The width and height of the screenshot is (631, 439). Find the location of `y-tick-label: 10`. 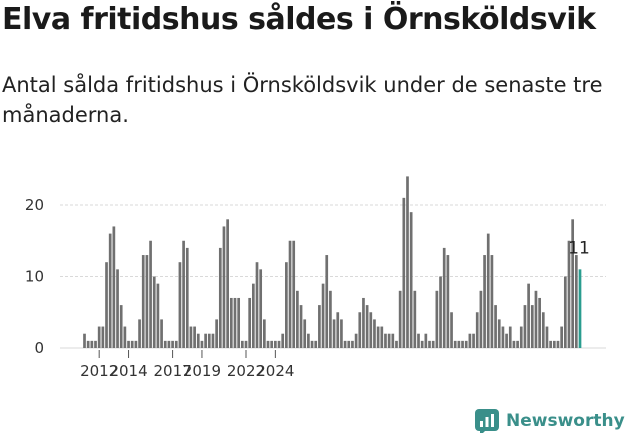

y-tick-label: 10 is located at coordinates (34, 277).